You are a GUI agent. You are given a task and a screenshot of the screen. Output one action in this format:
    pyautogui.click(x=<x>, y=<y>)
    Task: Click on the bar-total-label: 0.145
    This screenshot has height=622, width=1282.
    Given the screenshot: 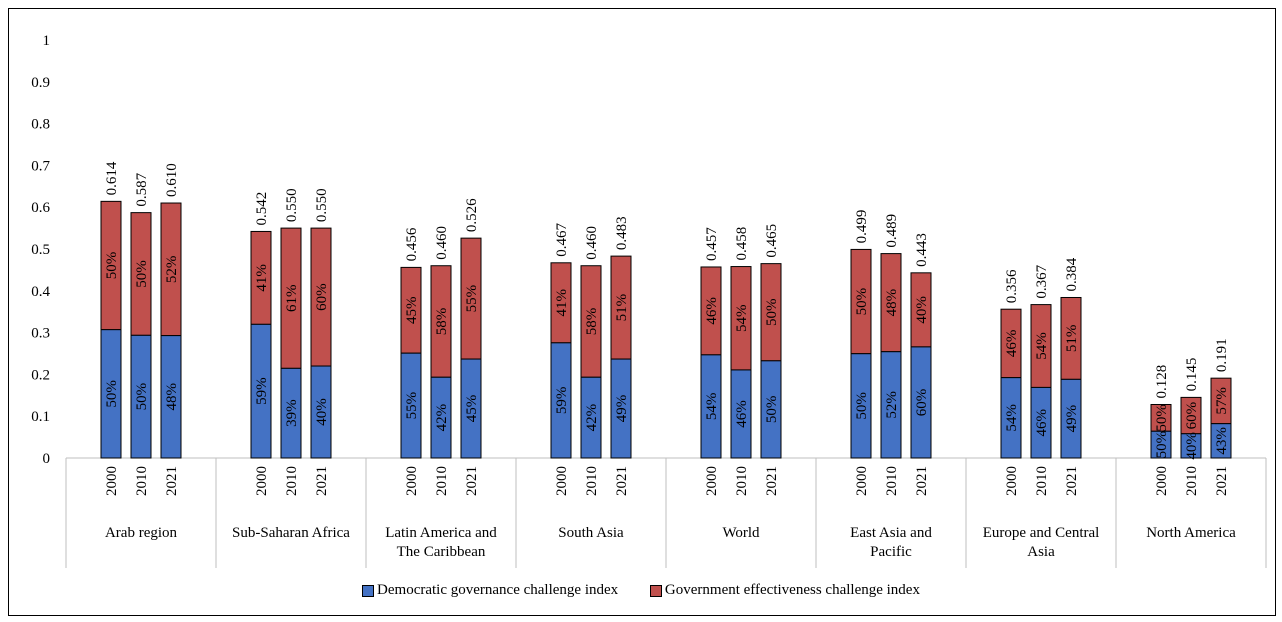 What is the action you would take?
    pyautogui.click(x=1192, y=375)
    